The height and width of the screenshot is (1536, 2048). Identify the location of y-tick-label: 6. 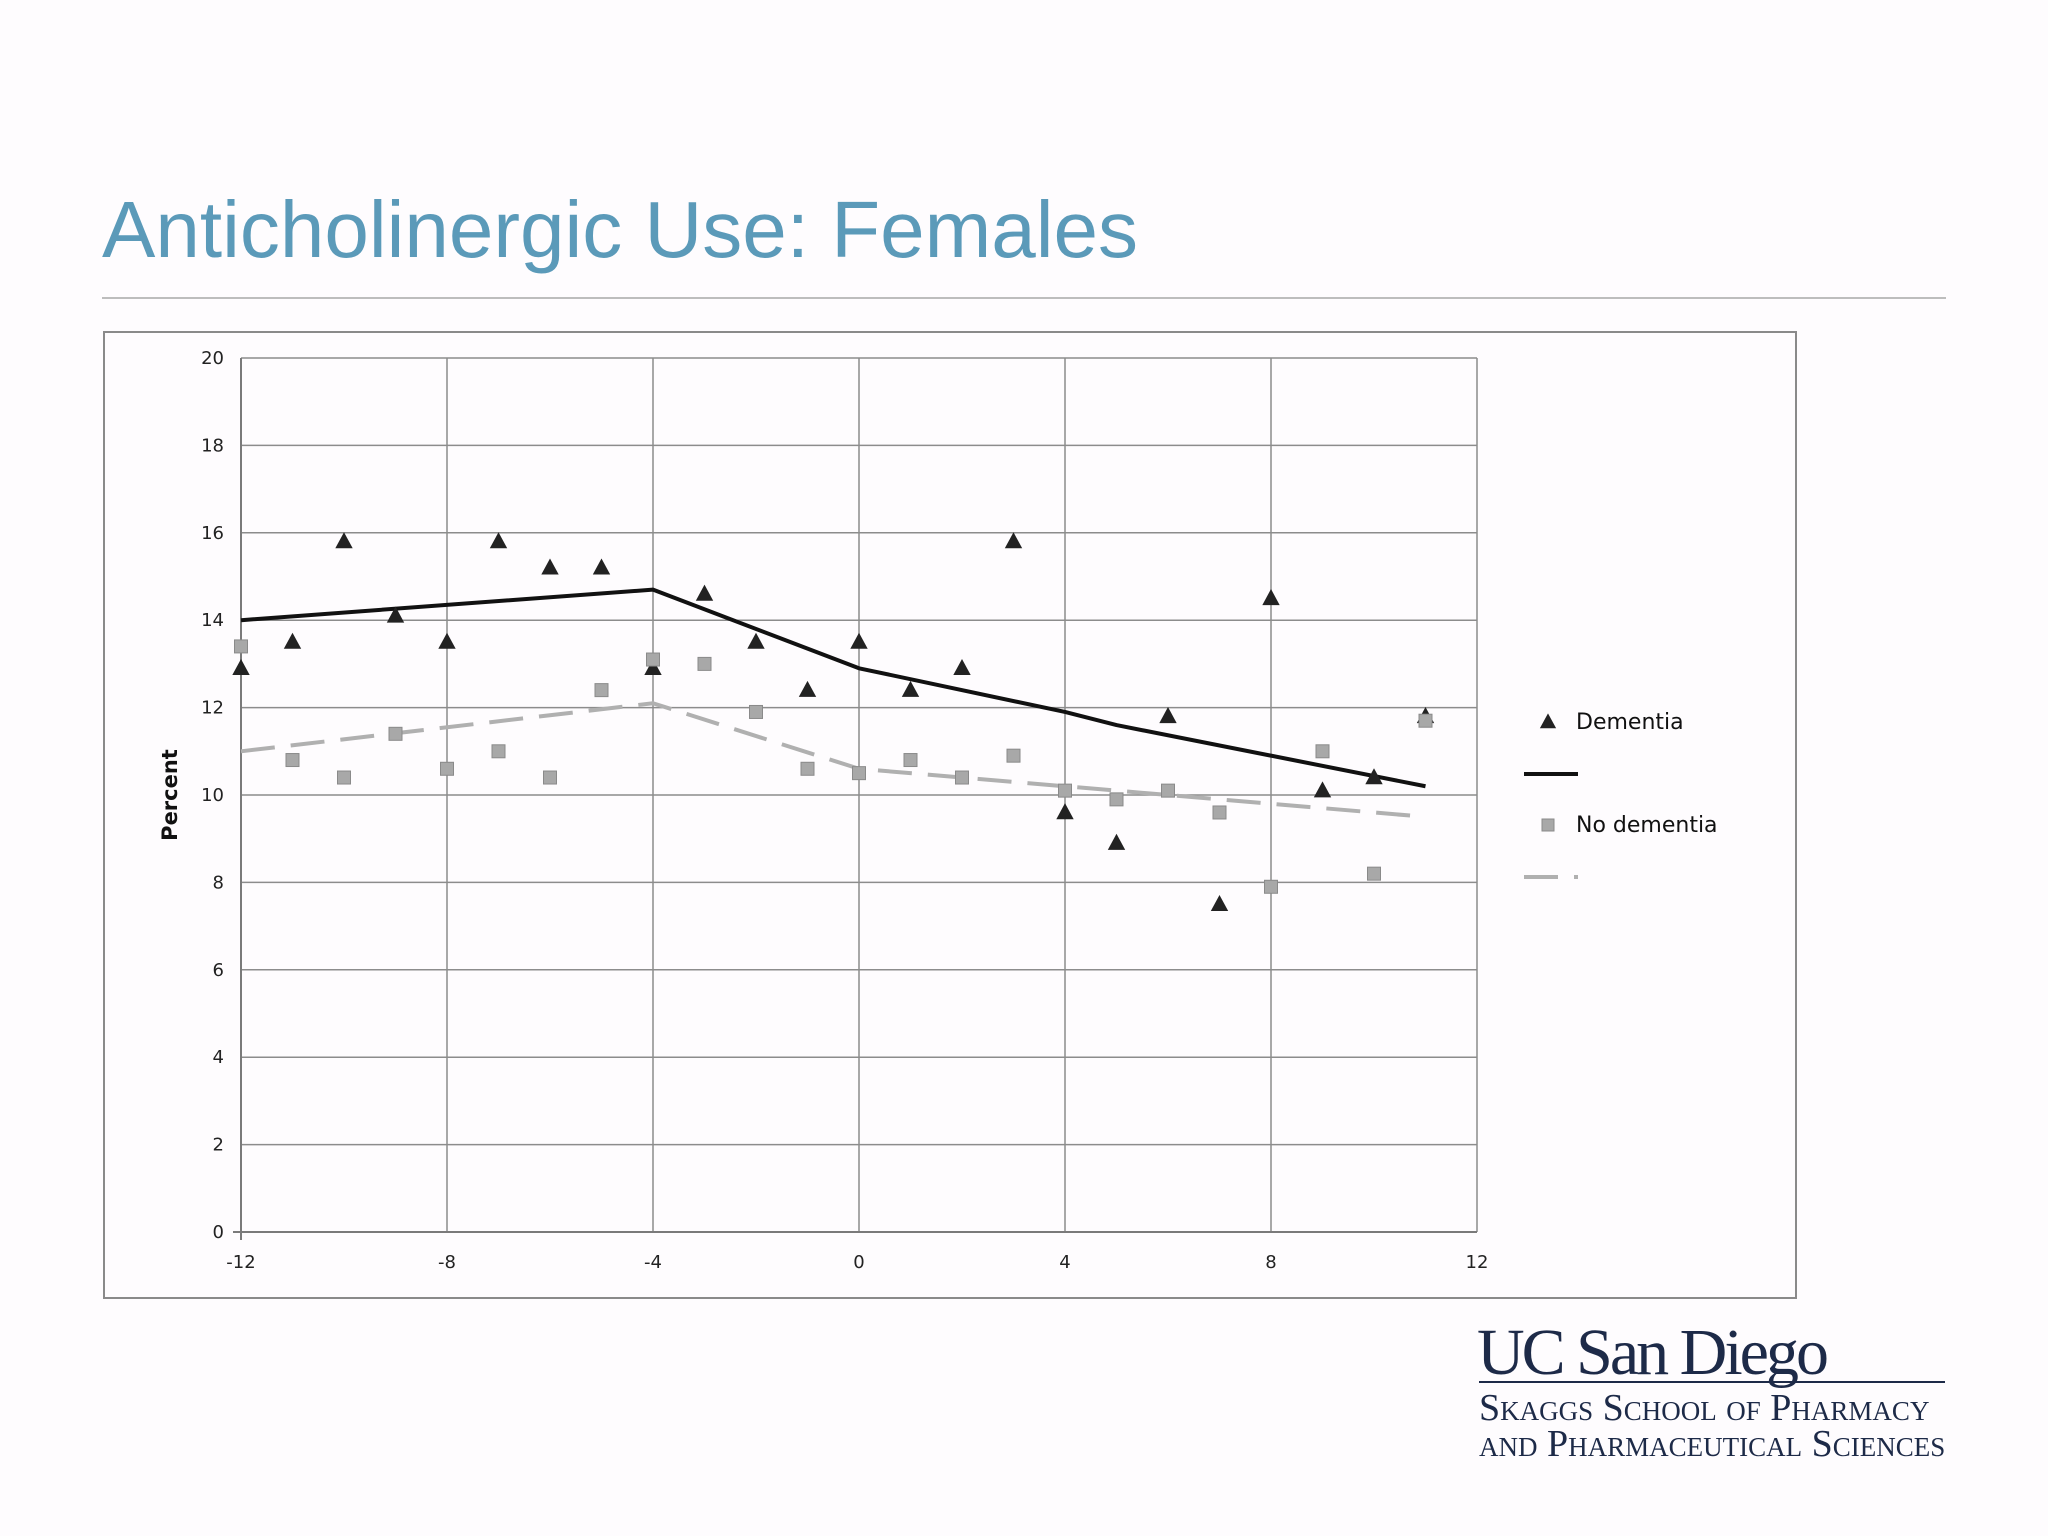
(218, 970).